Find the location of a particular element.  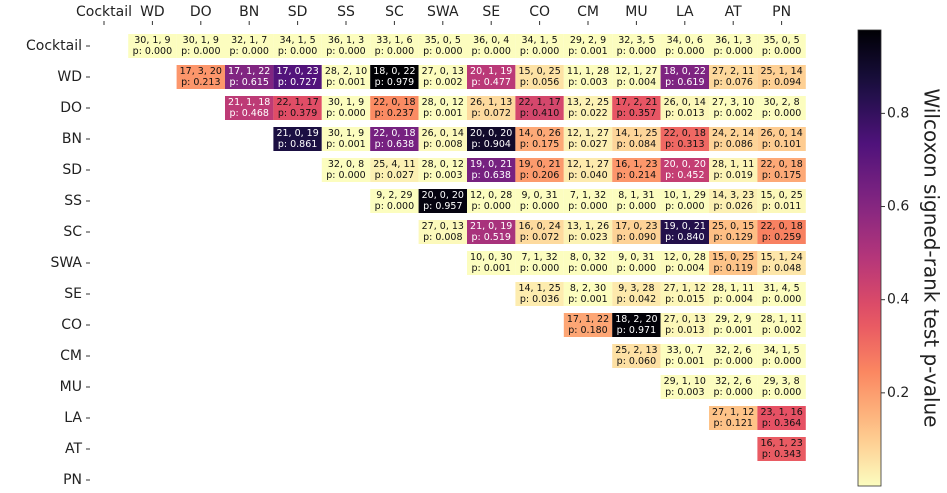

cell-counts: 29, 2, 9 is located at coordinates (588, 40).